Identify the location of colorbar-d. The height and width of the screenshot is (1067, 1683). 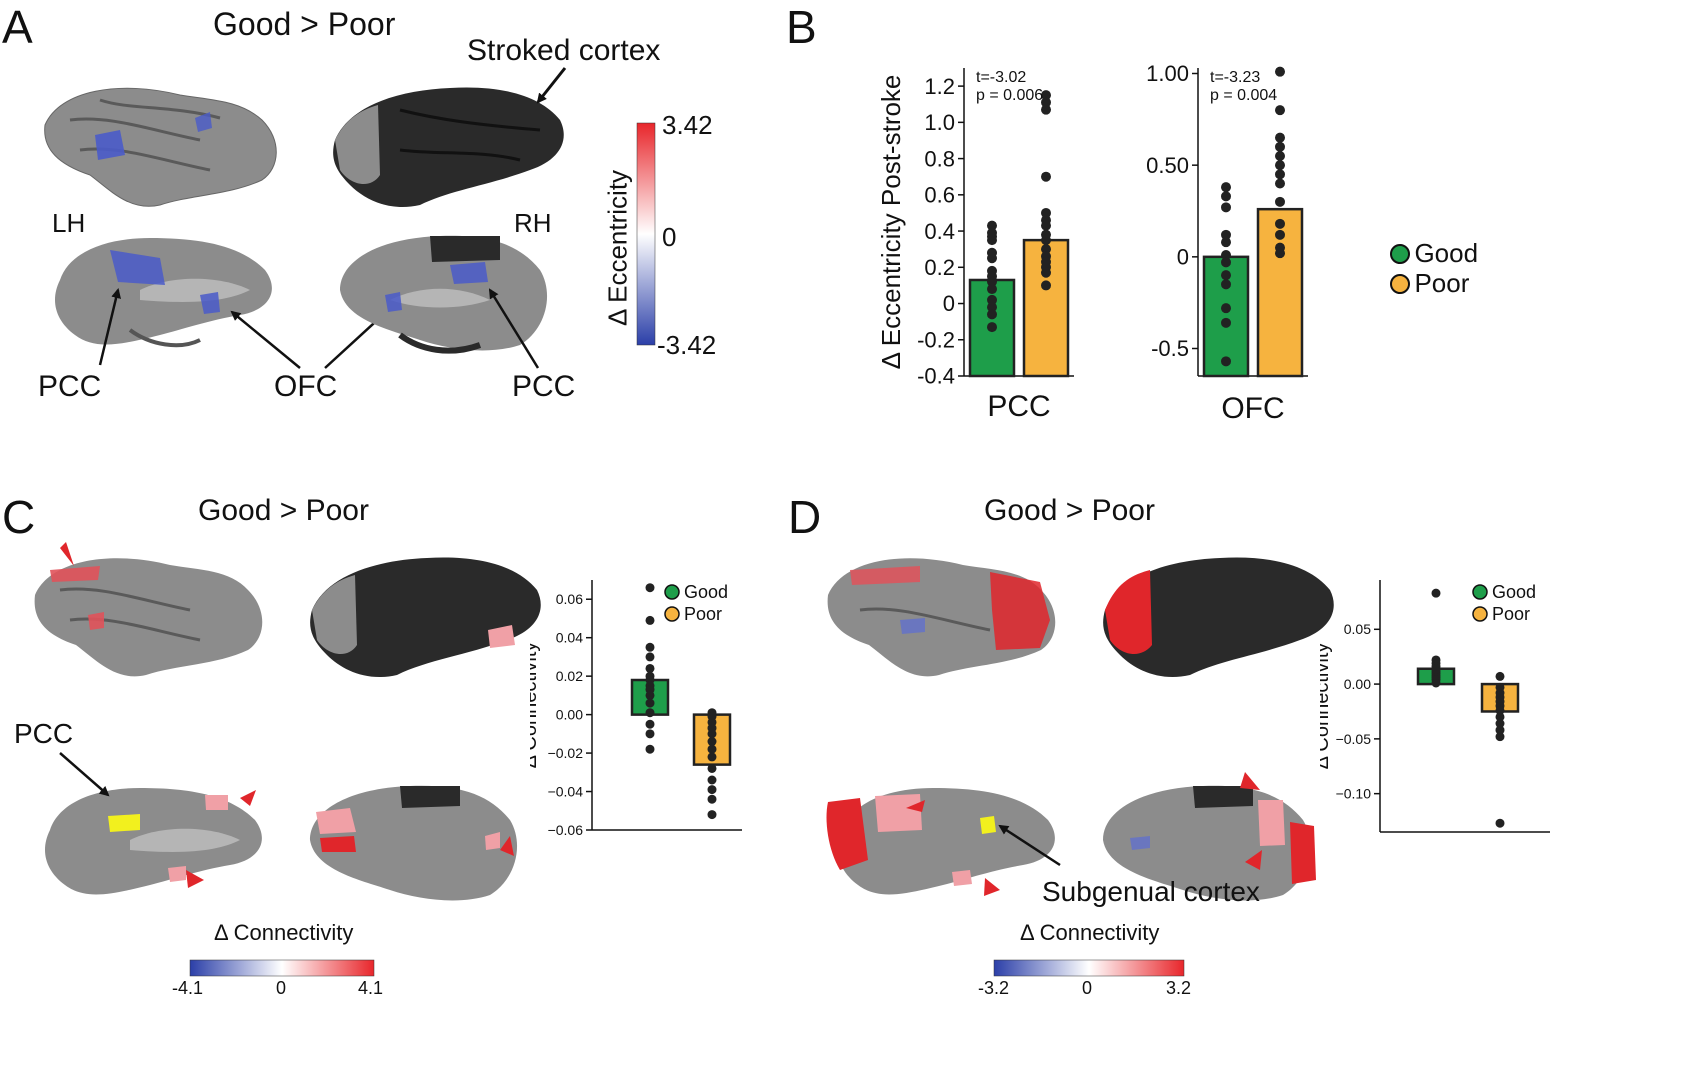
(1089, 968).